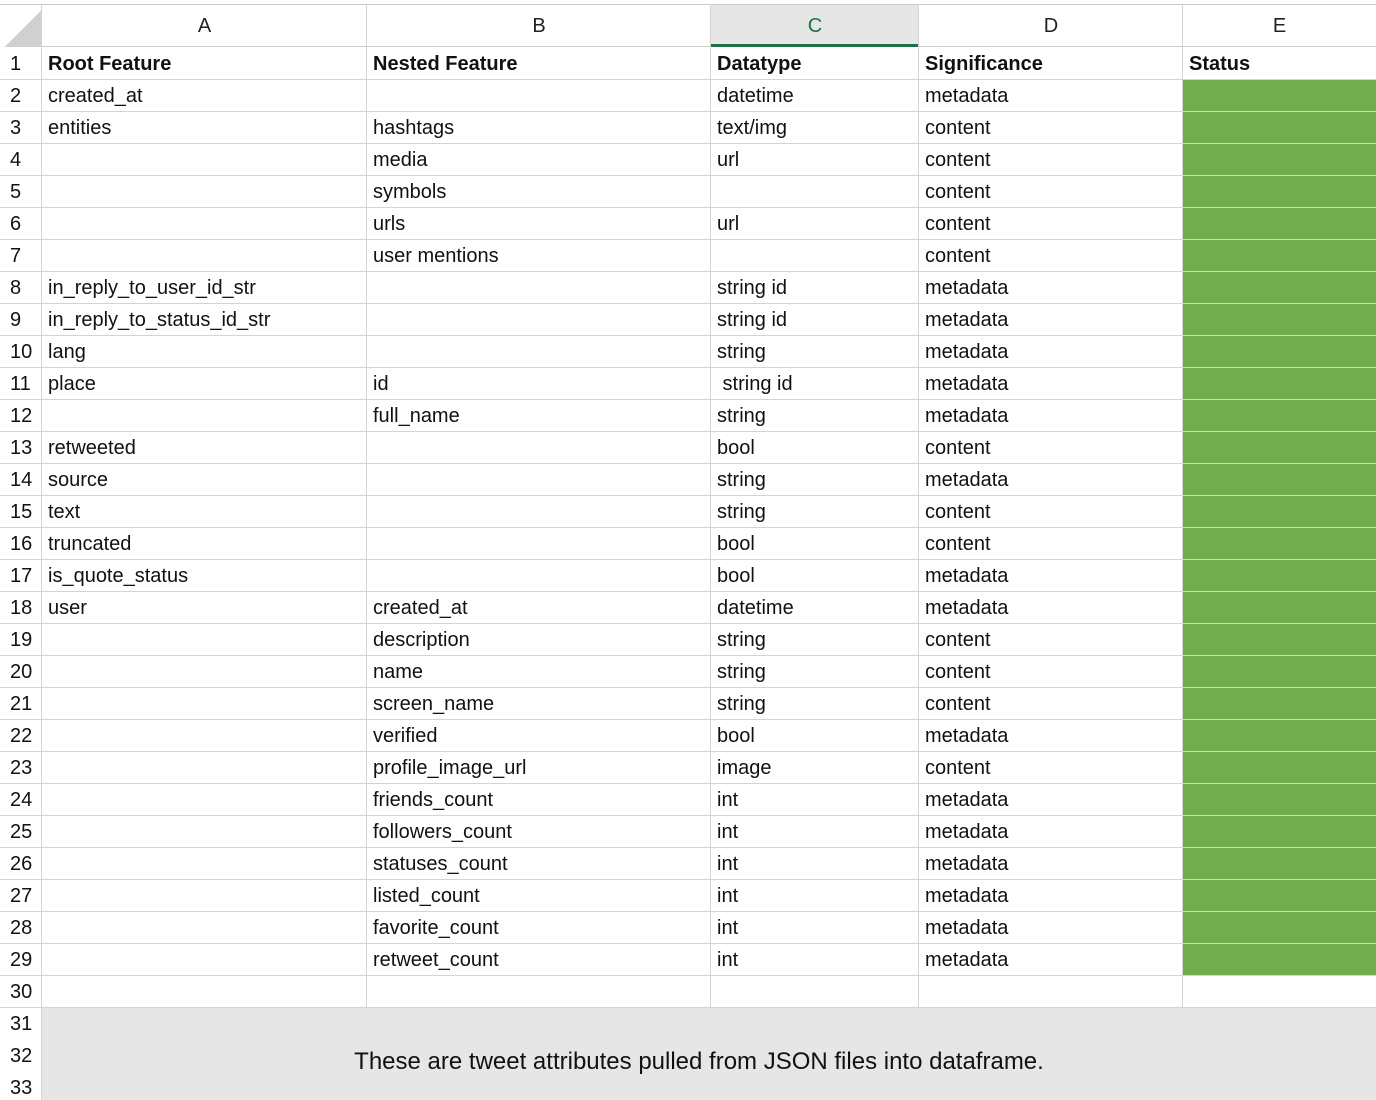  Describe the element at coordinates (80, 128) in the screenshot. I see `cell: entities` at that location.